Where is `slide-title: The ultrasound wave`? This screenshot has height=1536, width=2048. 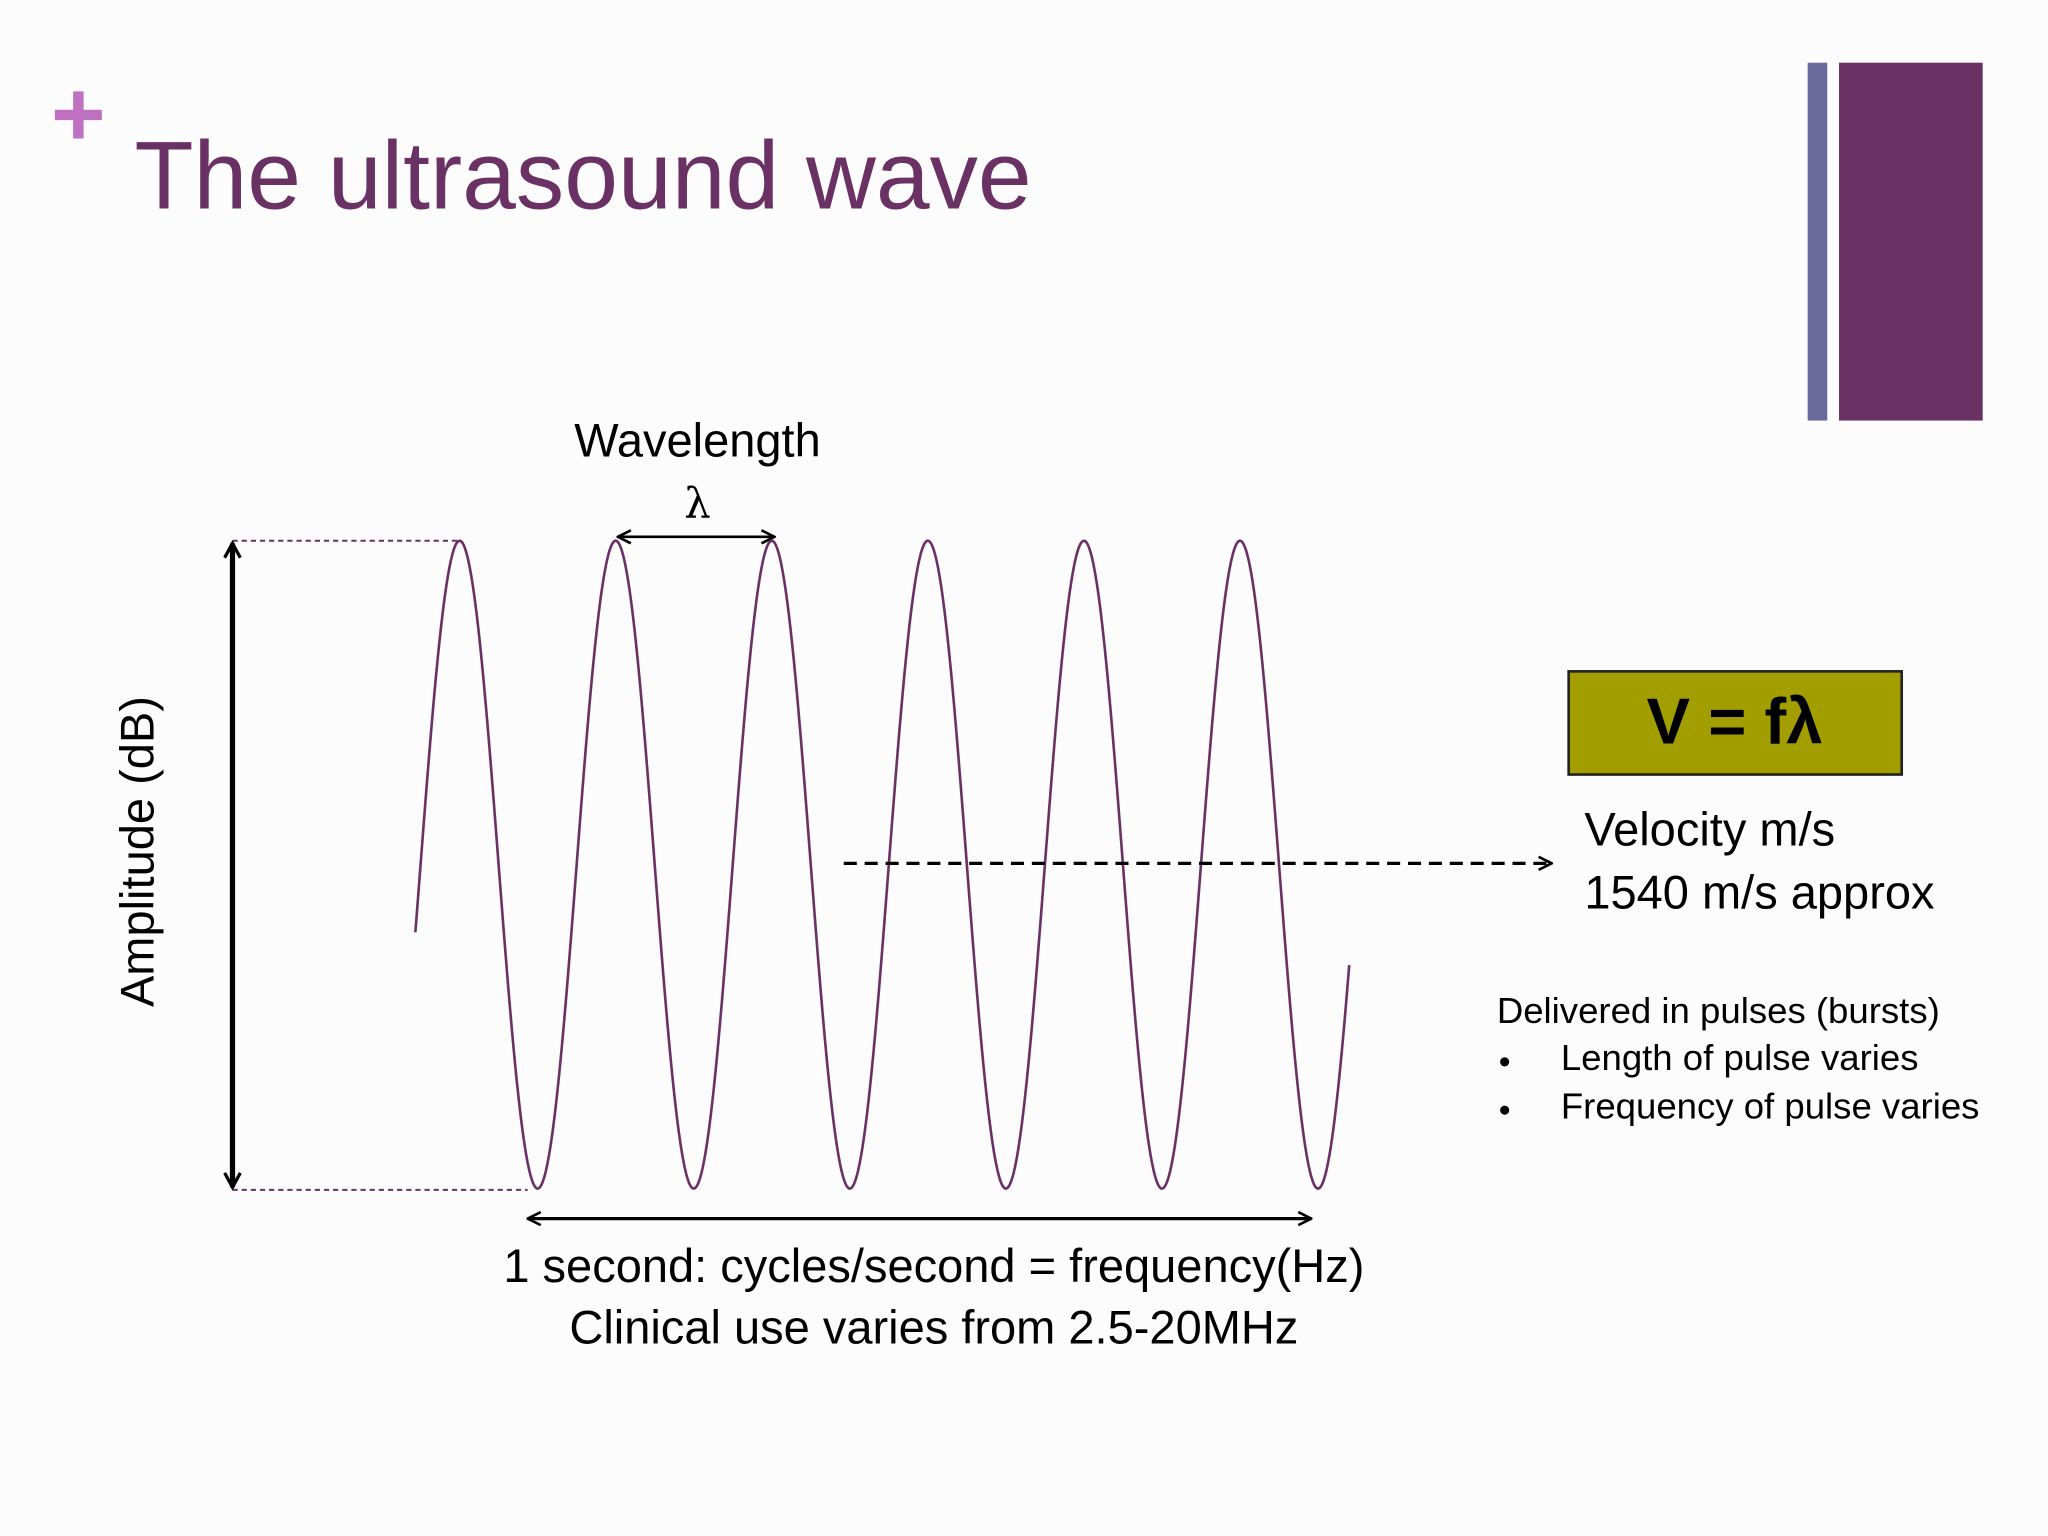 slide-title: The ultrasound wave is located at coordinates (583, 175).